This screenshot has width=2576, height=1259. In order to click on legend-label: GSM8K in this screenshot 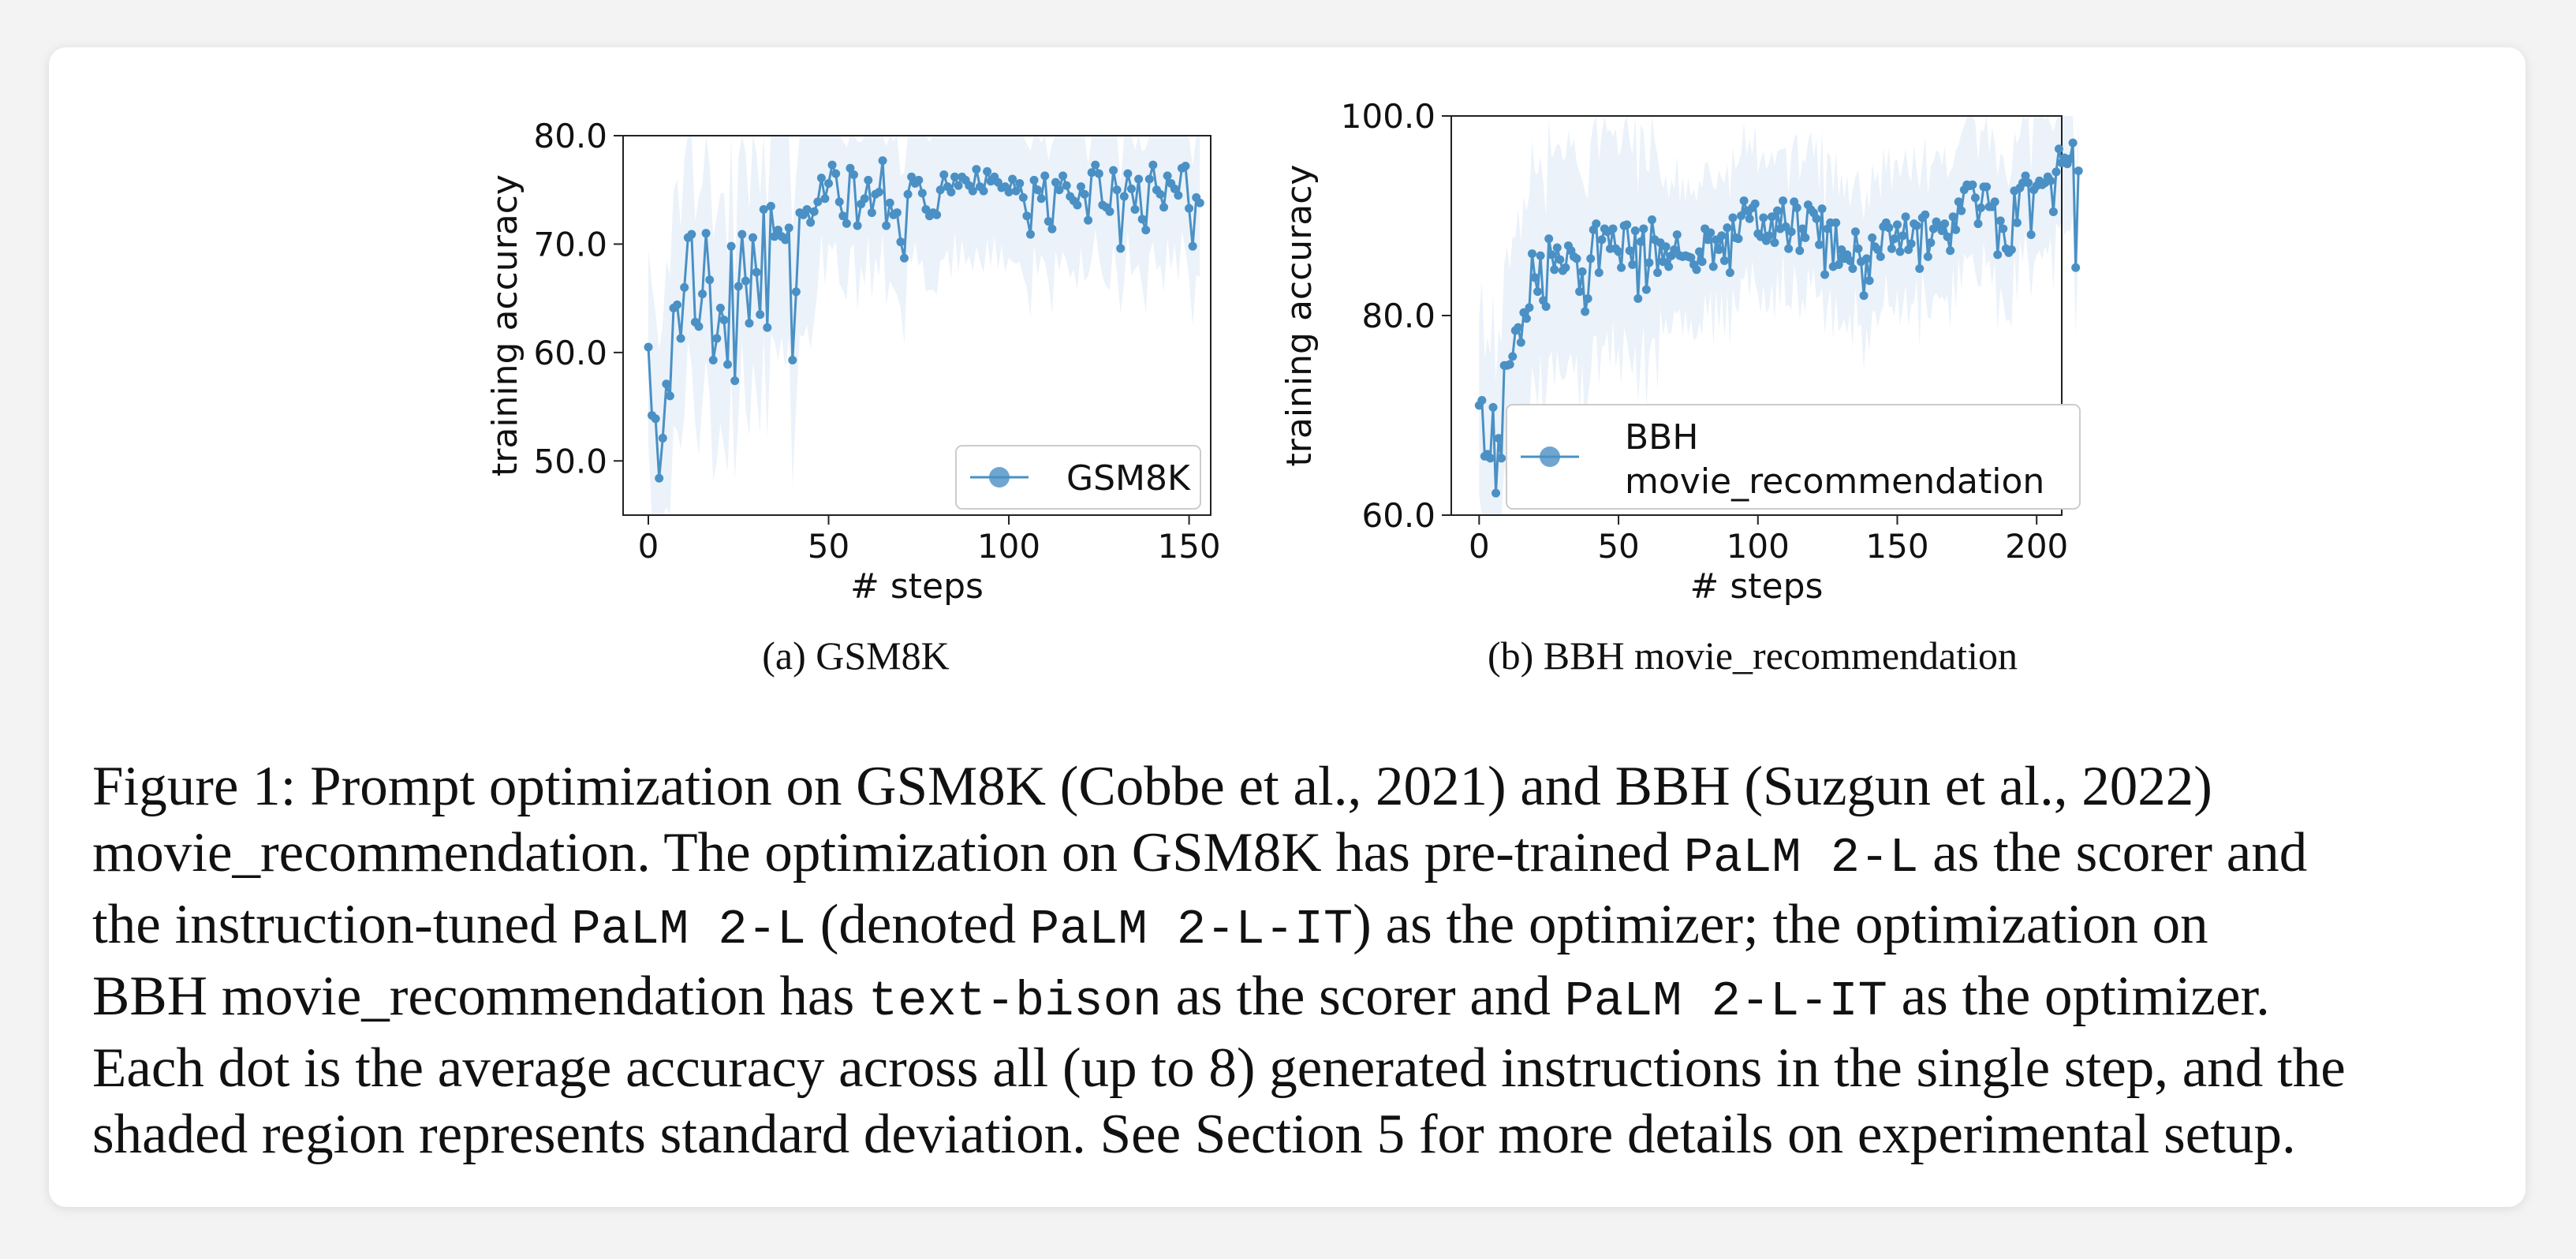, I will do `click(1128, 478)`.